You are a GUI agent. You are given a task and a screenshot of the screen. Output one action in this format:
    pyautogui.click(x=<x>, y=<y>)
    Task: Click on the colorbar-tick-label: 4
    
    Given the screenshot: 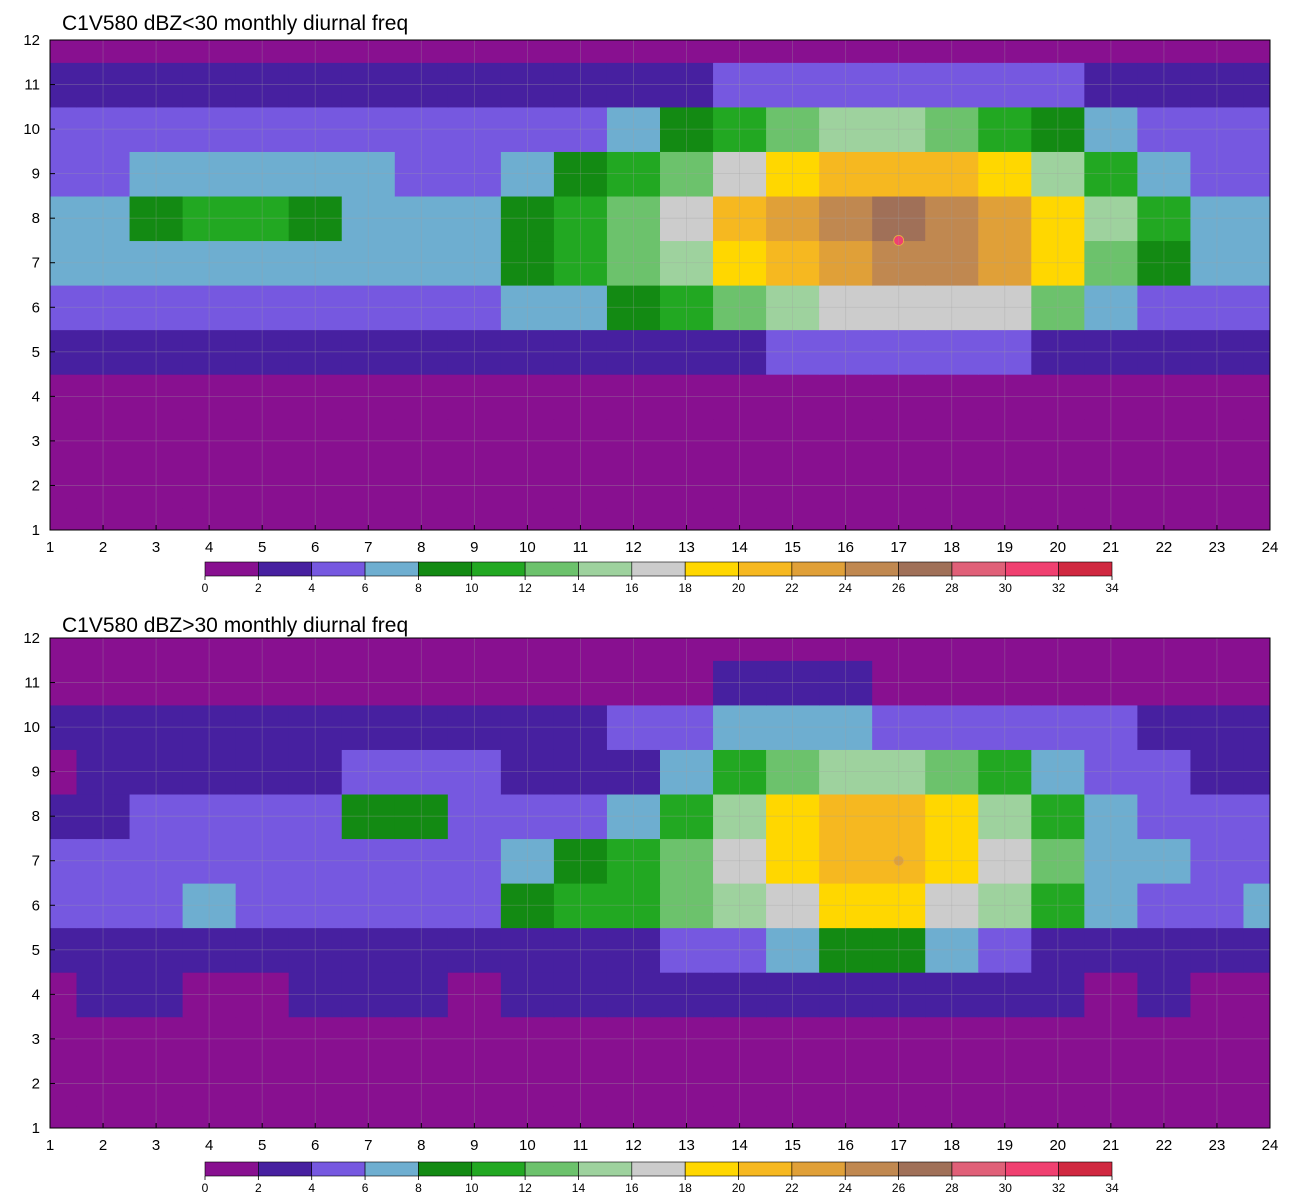 What is the action you would take?
    pyautogui.click(x=311, y=1188)
    